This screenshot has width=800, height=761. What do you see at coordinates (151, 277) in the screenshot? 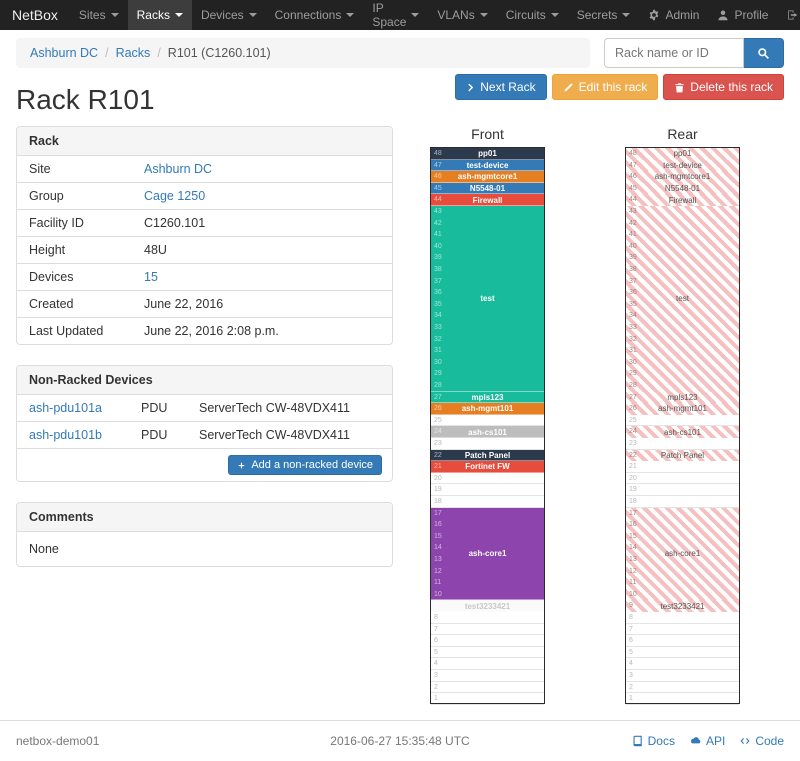
I see `attr-value: 15` at bounding box center [151, 277].